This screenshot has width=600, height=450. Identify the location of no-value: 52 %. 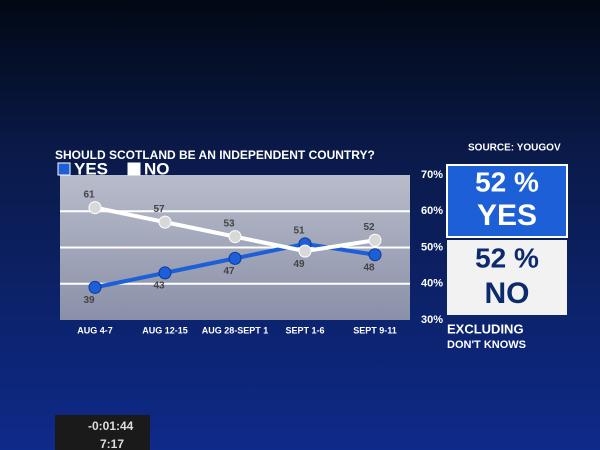
(507, 257).